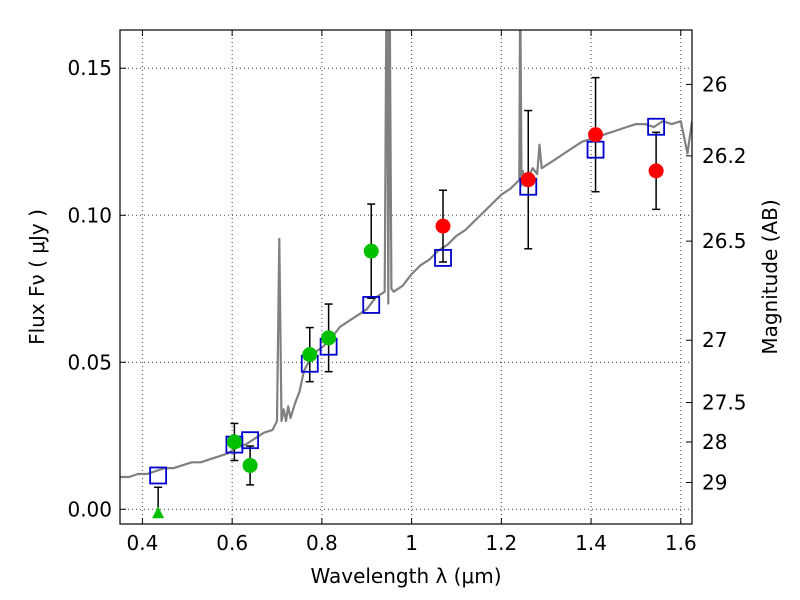 This screenshot has width=800, height=600. Describe the element at coordinates (714, 340) in the screenshot. I see `right-tick-label: 27` at that location.